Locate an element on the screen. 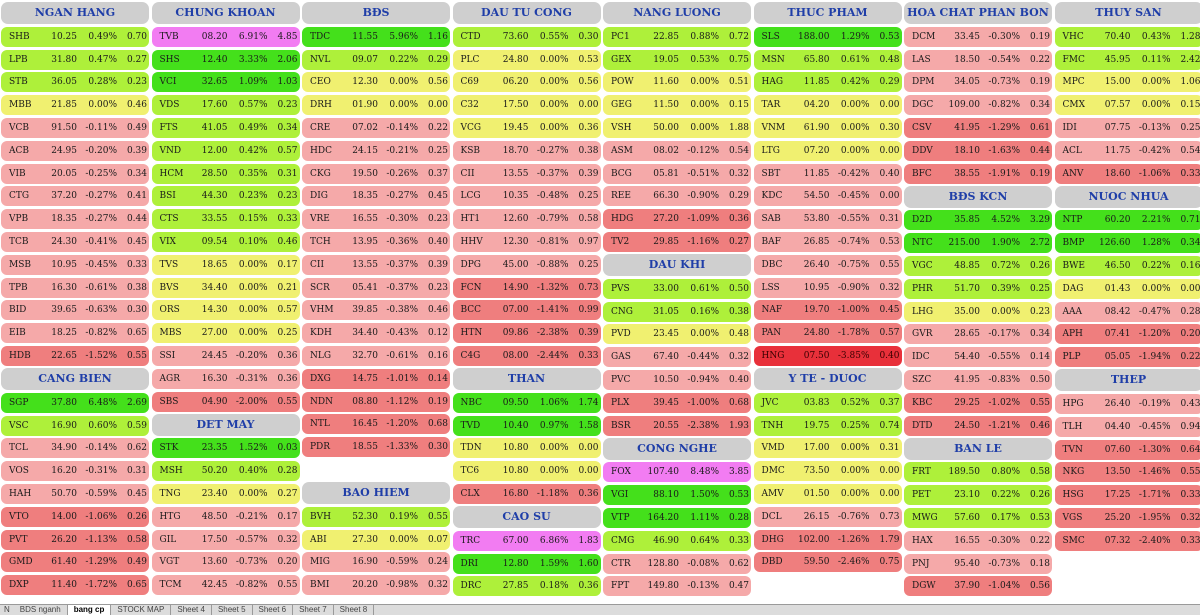  stock-row: TCL34.90-0.14%0.62 is located at coordinates (75, 448).